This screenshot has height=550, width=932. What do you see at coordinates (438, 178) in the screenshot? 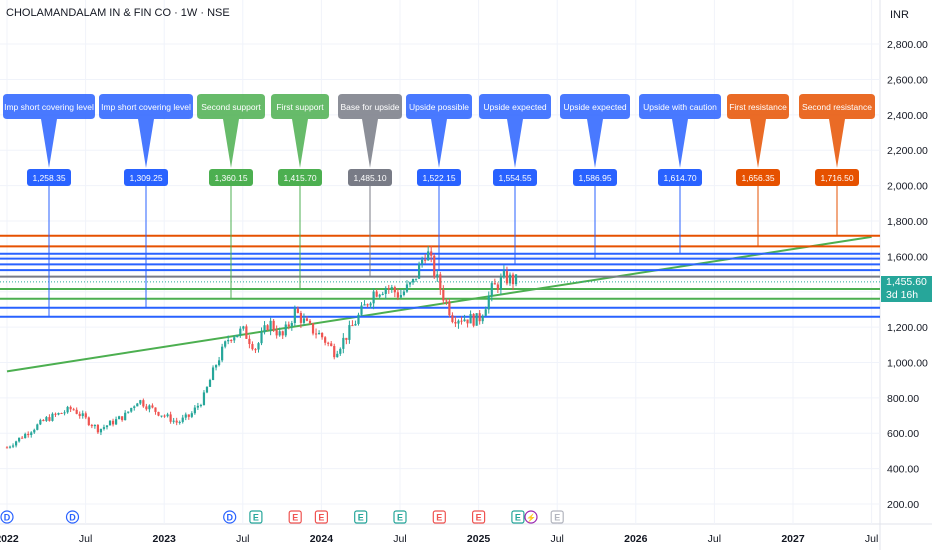
I see `callout-value: 1,522.15` at bounding box center [438, 178].